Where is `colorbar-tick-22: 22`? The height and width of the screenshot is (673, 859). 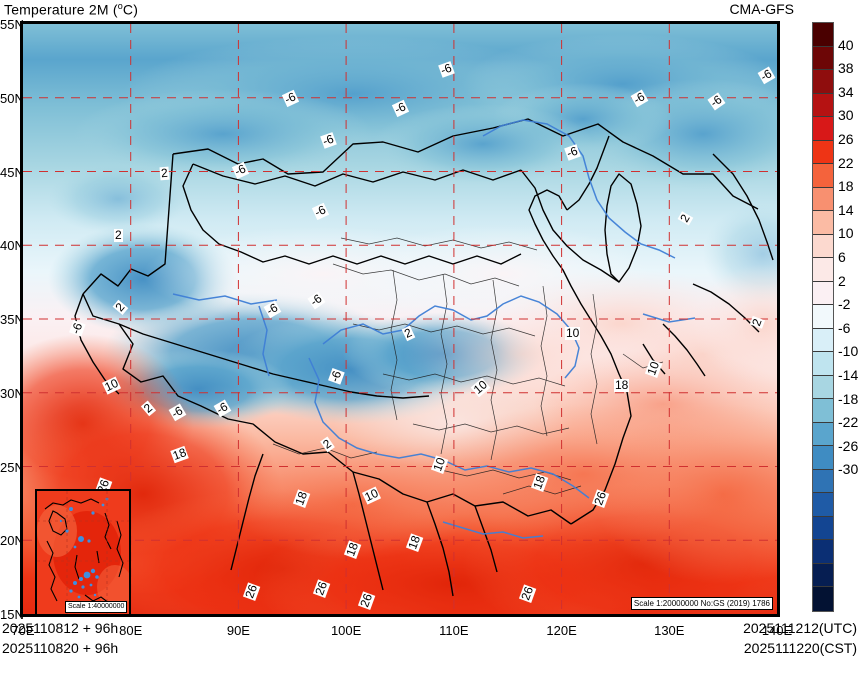 colorbar-tick-22: 22 is located at coordinates (846, 162).